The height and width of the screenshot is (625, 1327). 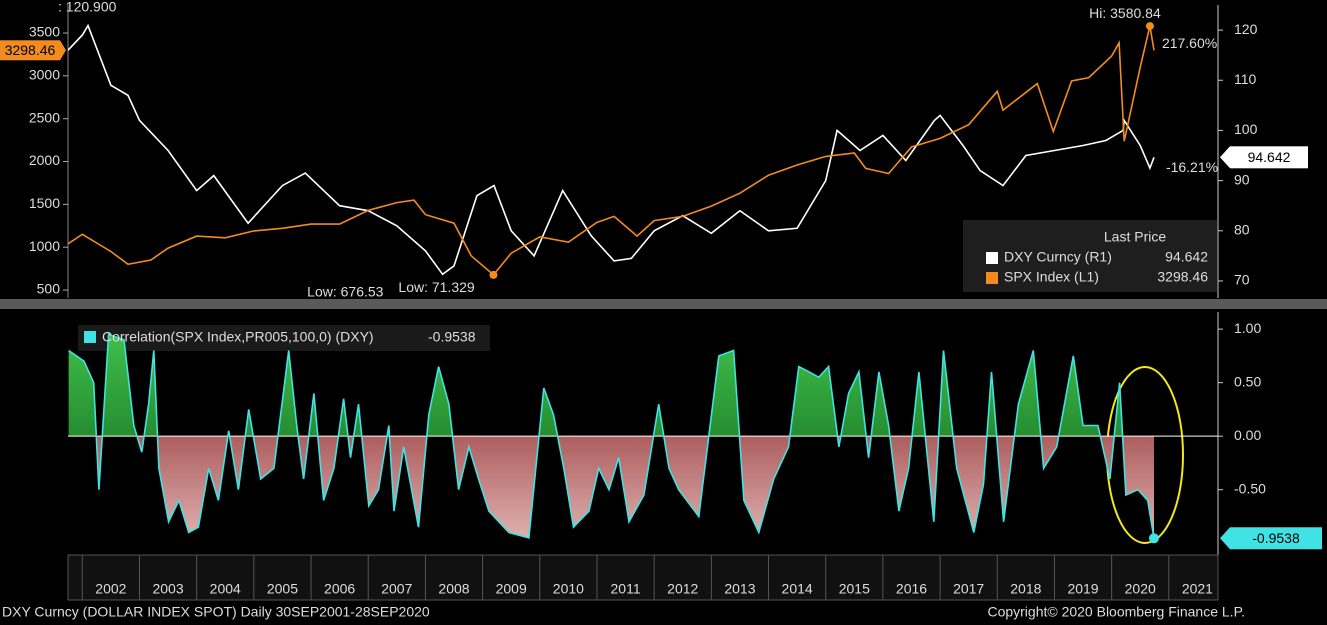 I want to click on x-tick-label: 2010, so click(x=568, y=589).